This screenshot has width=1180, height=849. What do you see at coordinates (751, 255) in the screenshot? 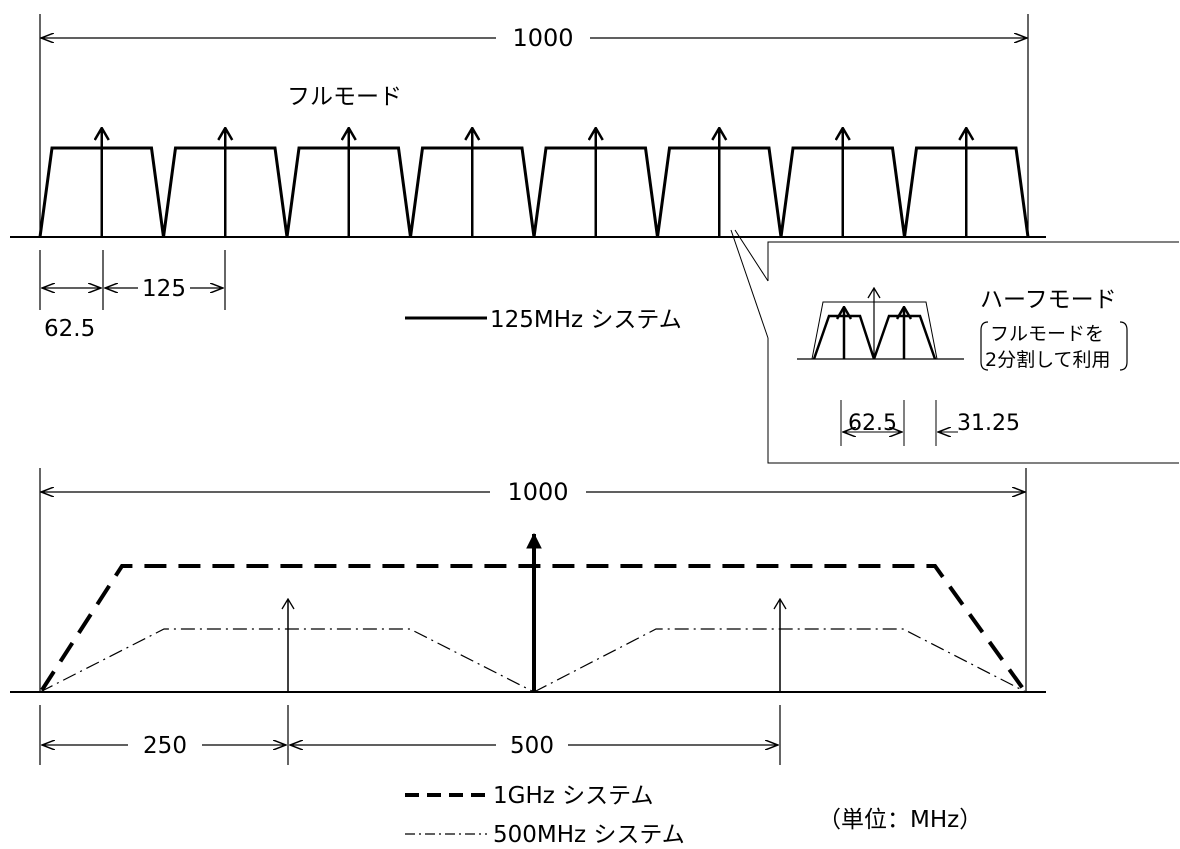
I see `callout-line-b` at bounding box center [751, 255].